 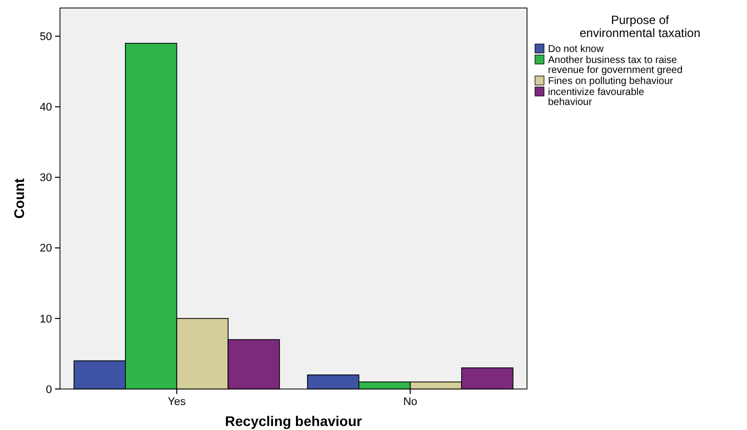 I want to click on legend-label: Another business tax to raise revenue for government greed, so click(x=615, y=65).